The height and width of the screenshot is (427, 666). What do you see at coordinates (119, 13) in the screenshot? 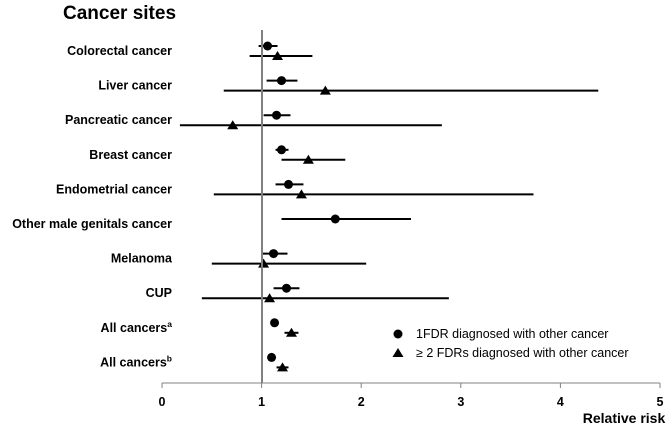
I see `chart-title: Cancer sites` at bounding box center [119, 13].